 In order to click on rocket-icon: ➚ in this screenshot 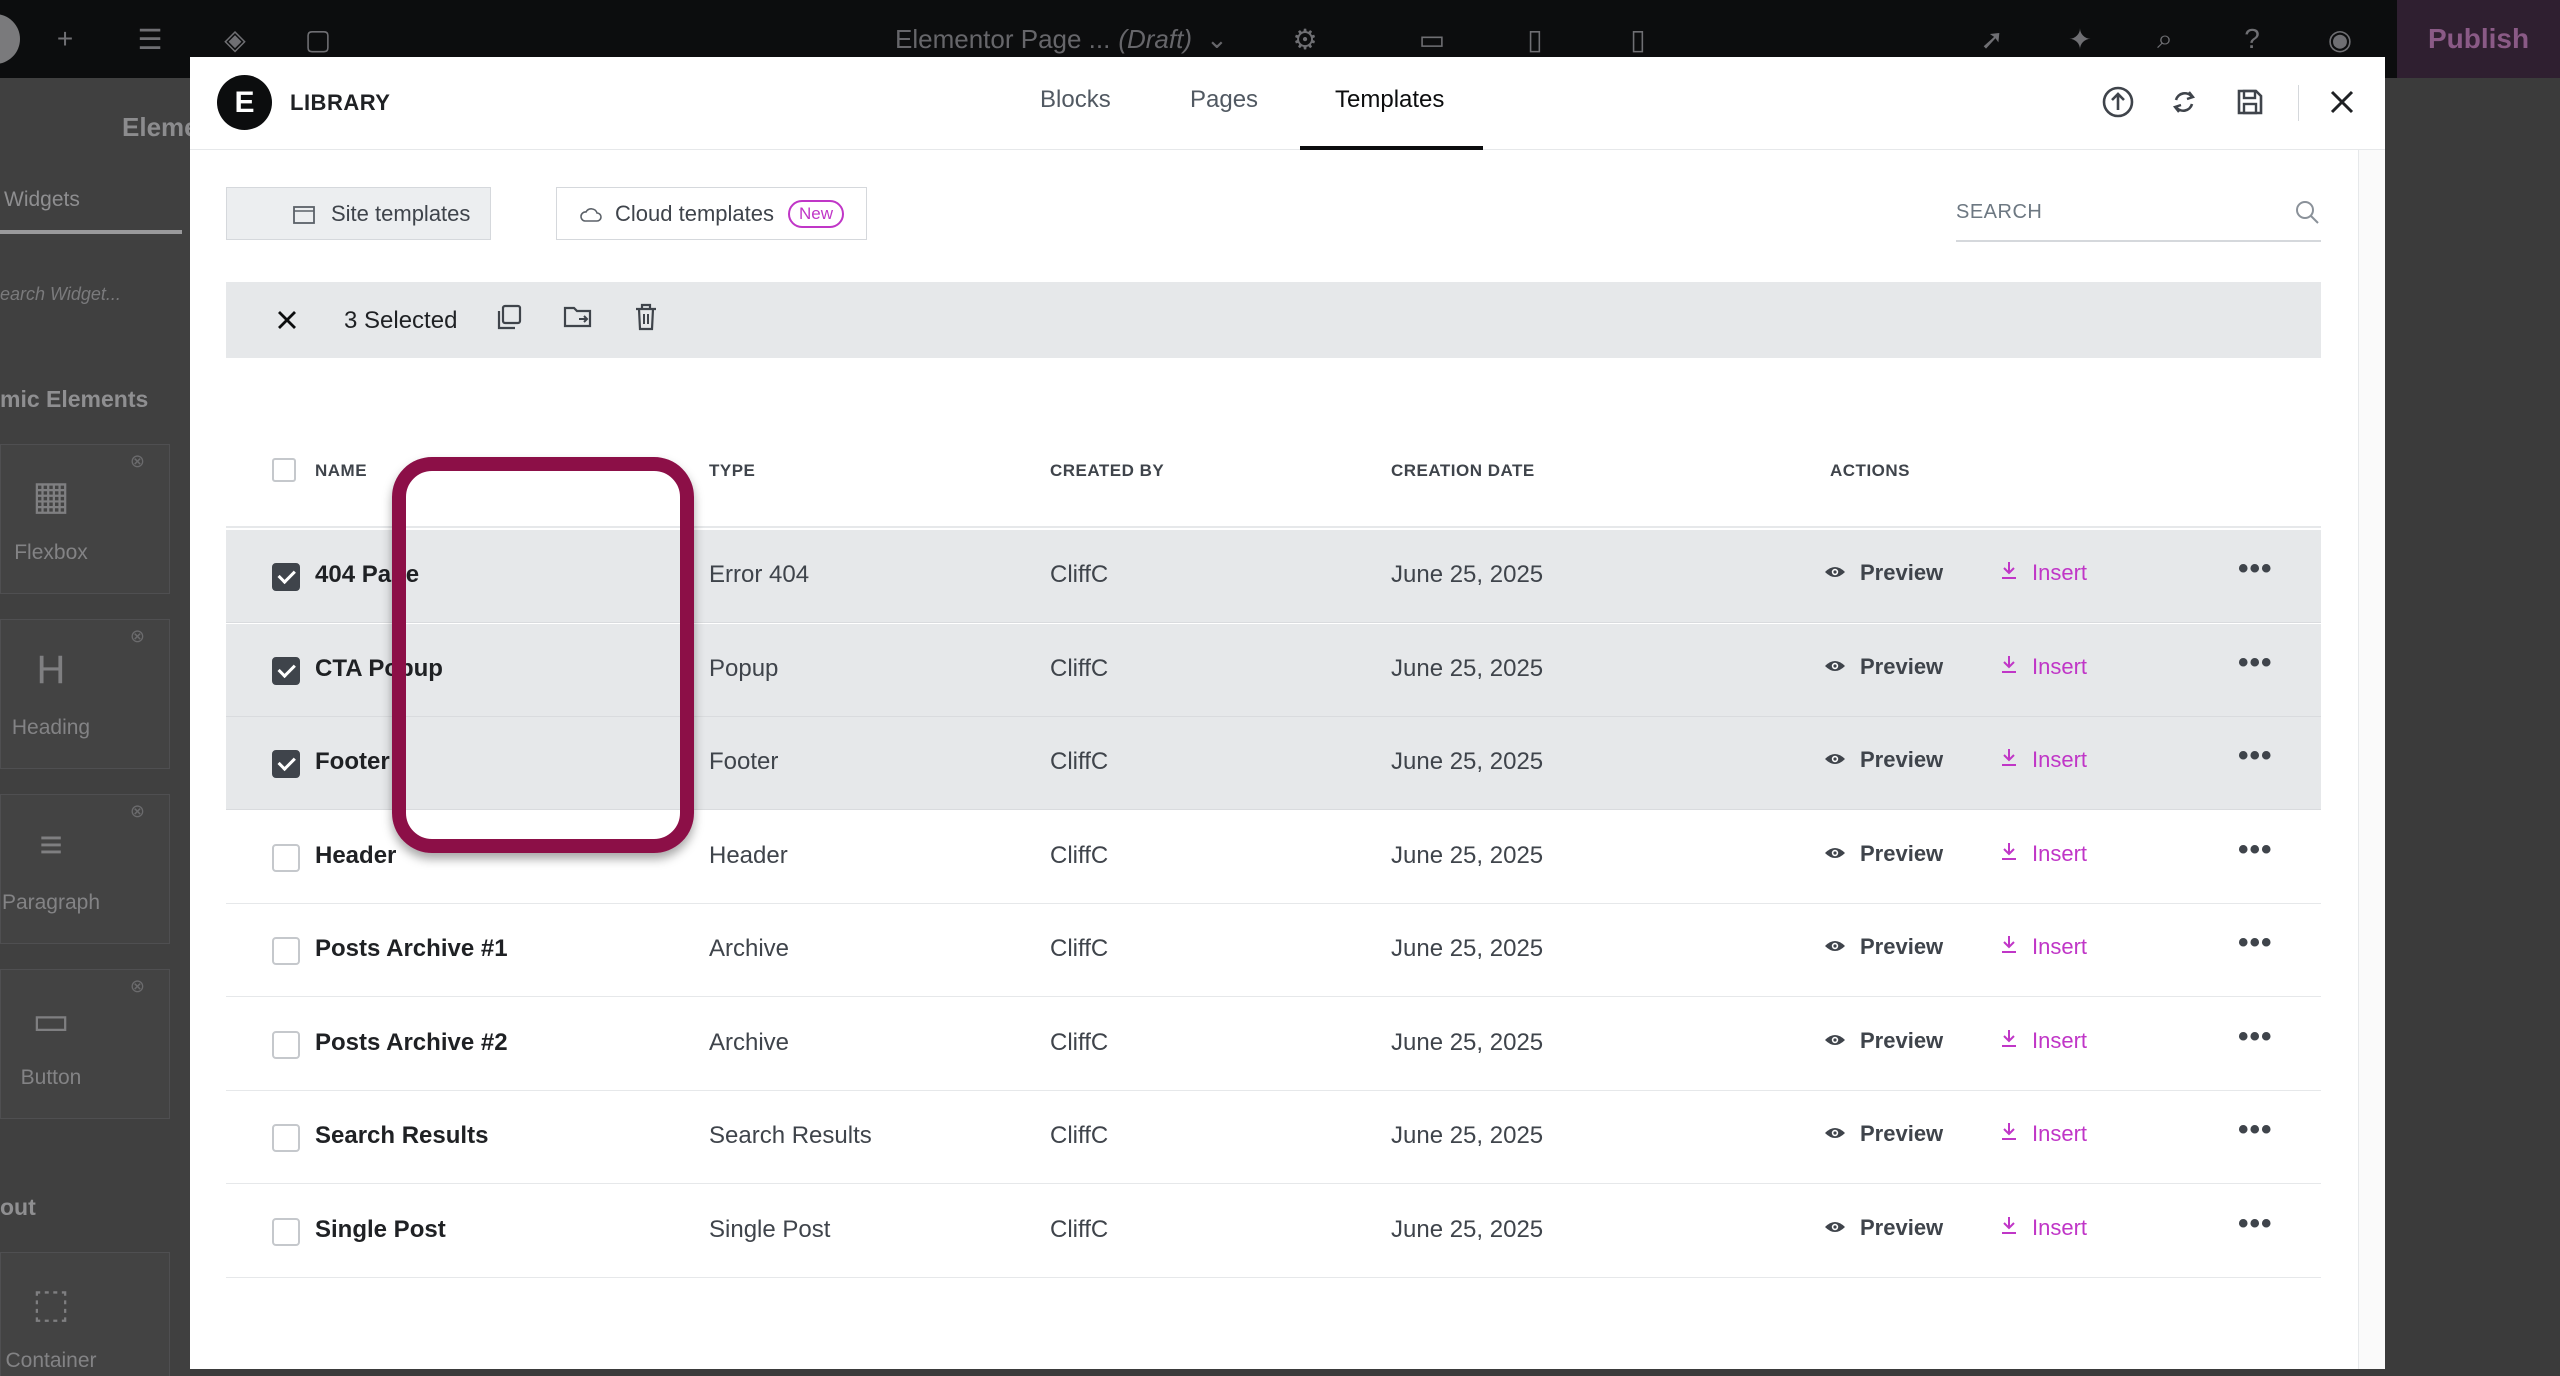, I will do `click(1992, 39)`.